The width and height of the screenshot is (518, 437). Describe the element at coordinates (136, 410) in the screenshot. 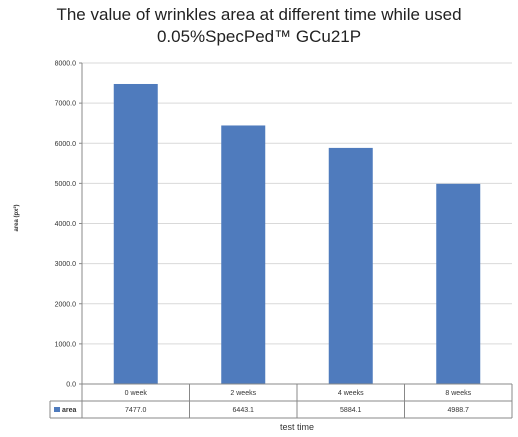

I see `table-value-cell: 7477.0` at that location.